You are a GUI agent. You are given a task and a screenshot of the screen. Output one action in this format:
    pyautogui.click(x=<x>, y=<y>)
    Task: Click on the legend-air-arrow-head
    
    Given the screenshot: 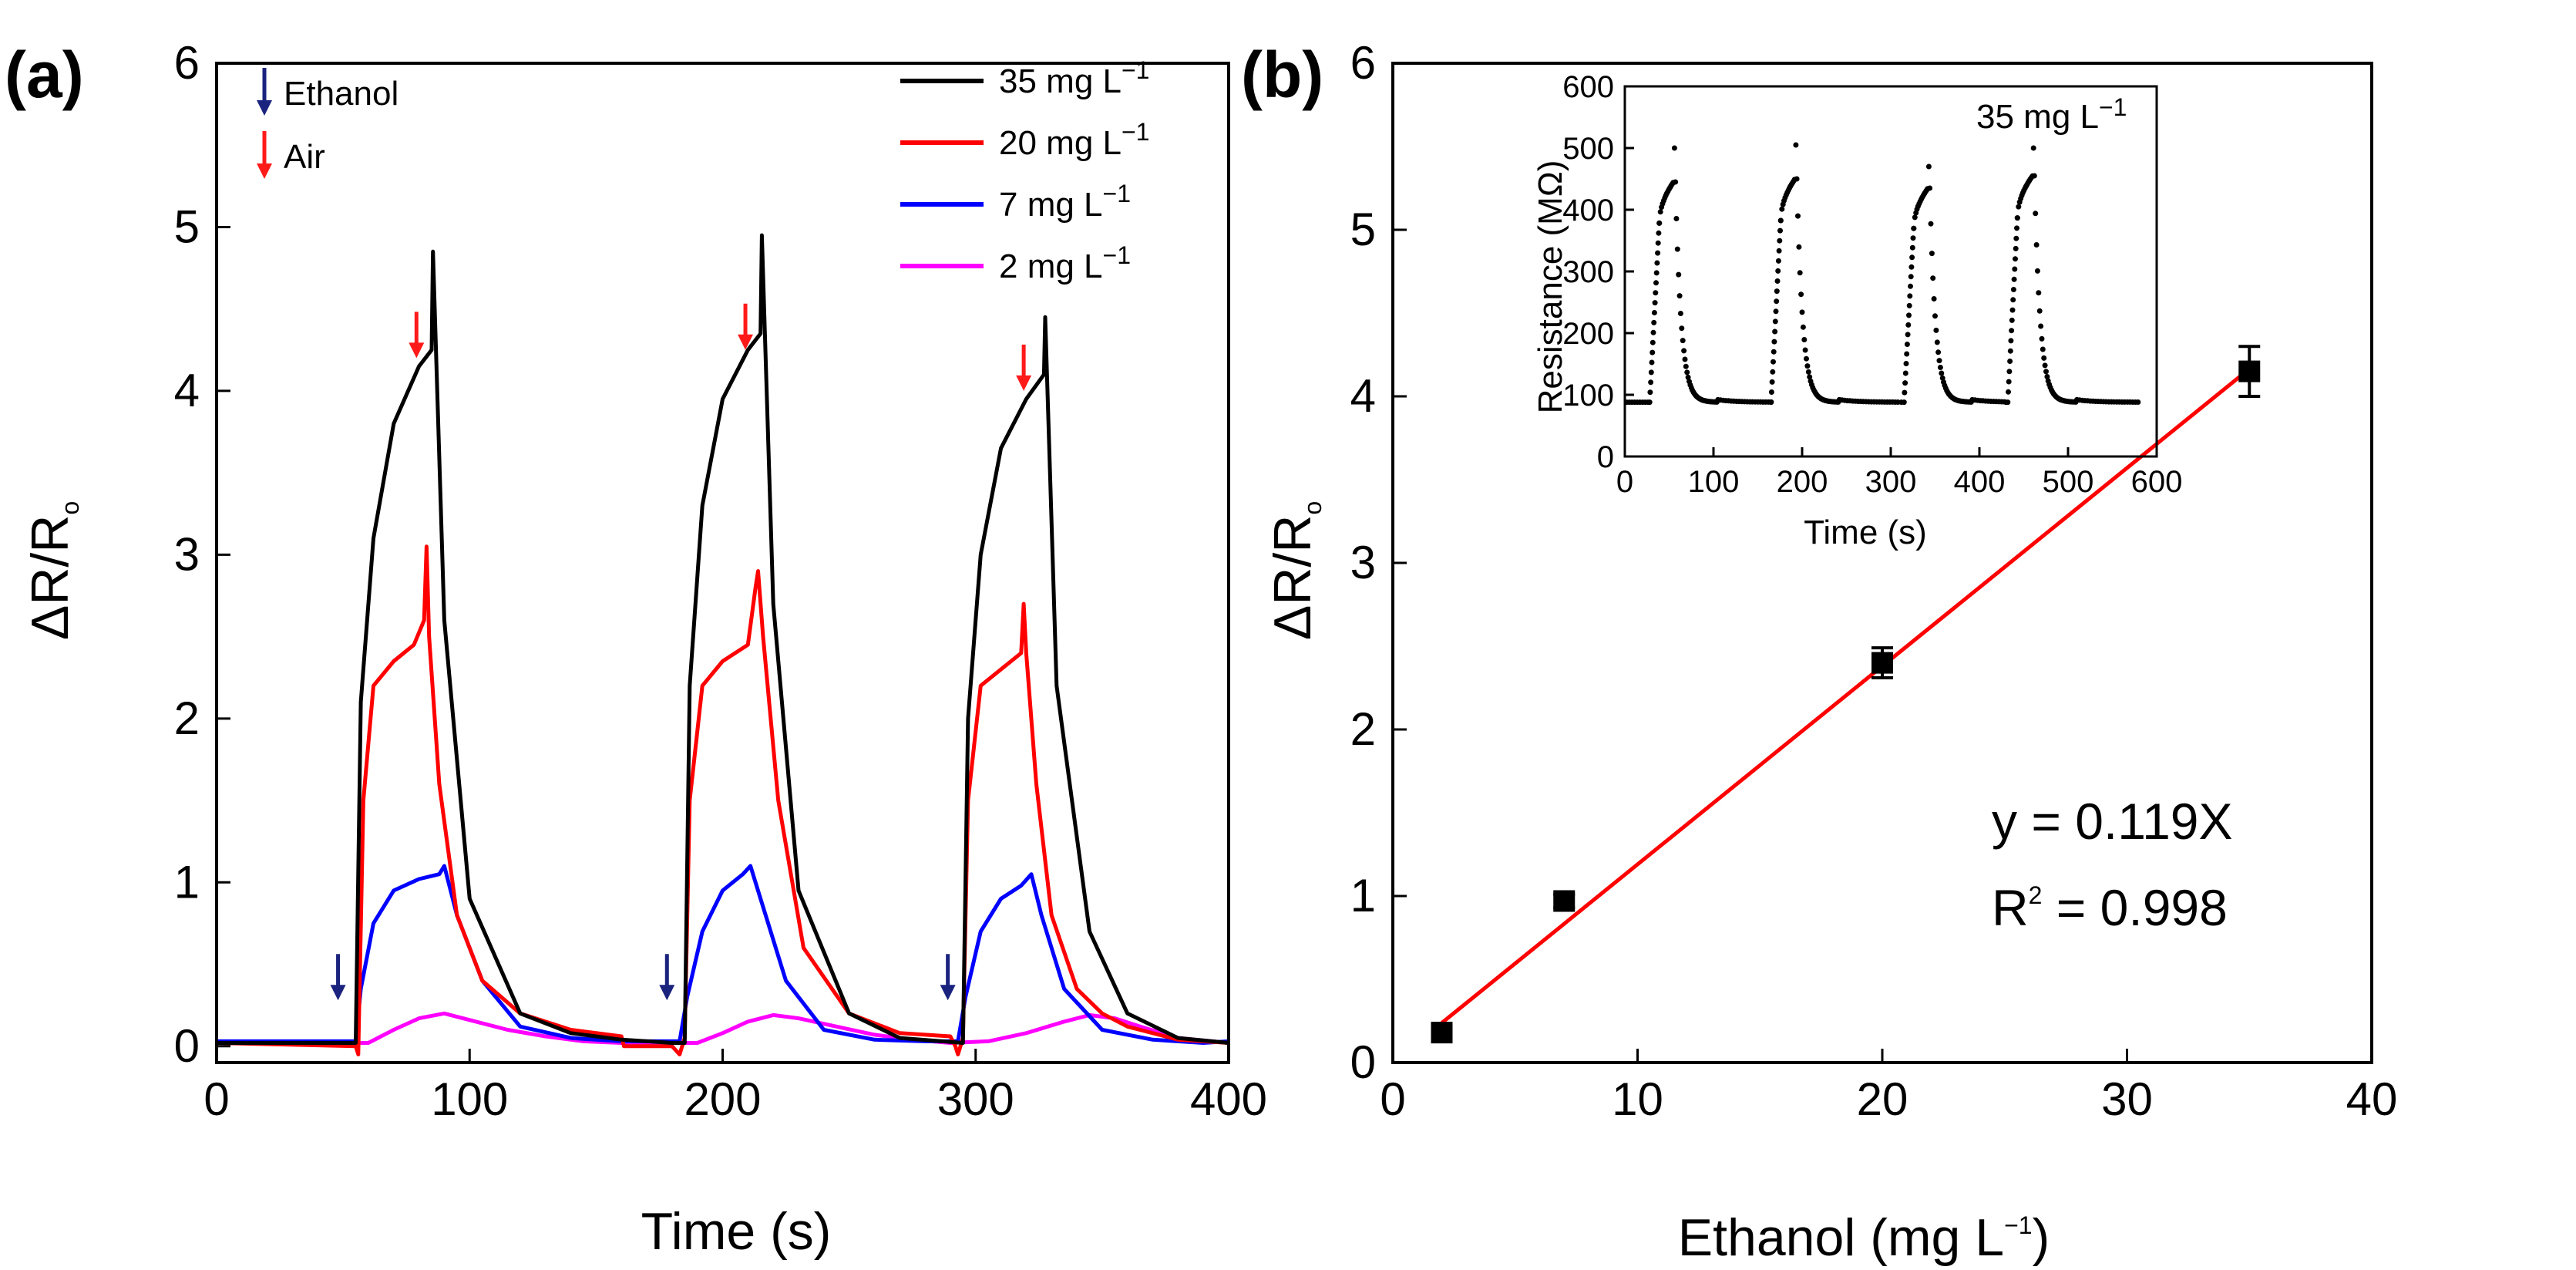 What is the action you would take?
    pyautogui.click(x=264, y=171)
    